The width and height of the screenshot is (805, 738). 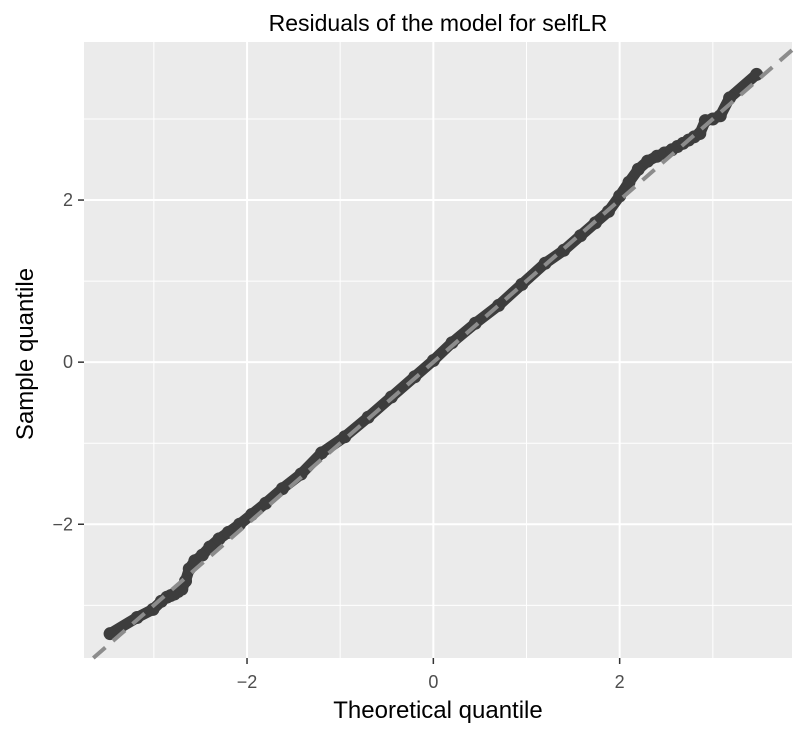 I want to click on y-tick-label: −2, so click(x=62, y=524).